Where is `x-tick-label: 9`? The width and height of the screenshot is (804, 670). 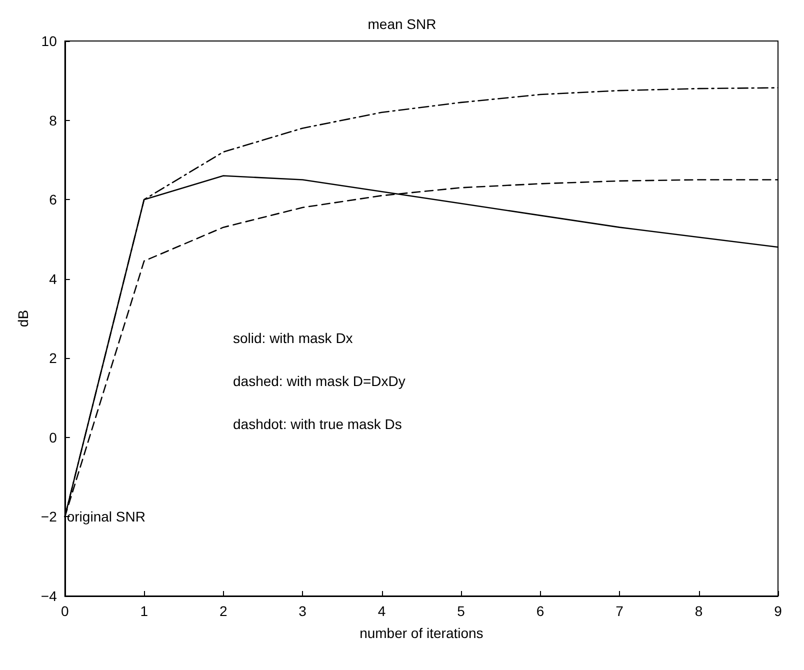
x-tick-label: 9 is located at coordinates (778, 611).